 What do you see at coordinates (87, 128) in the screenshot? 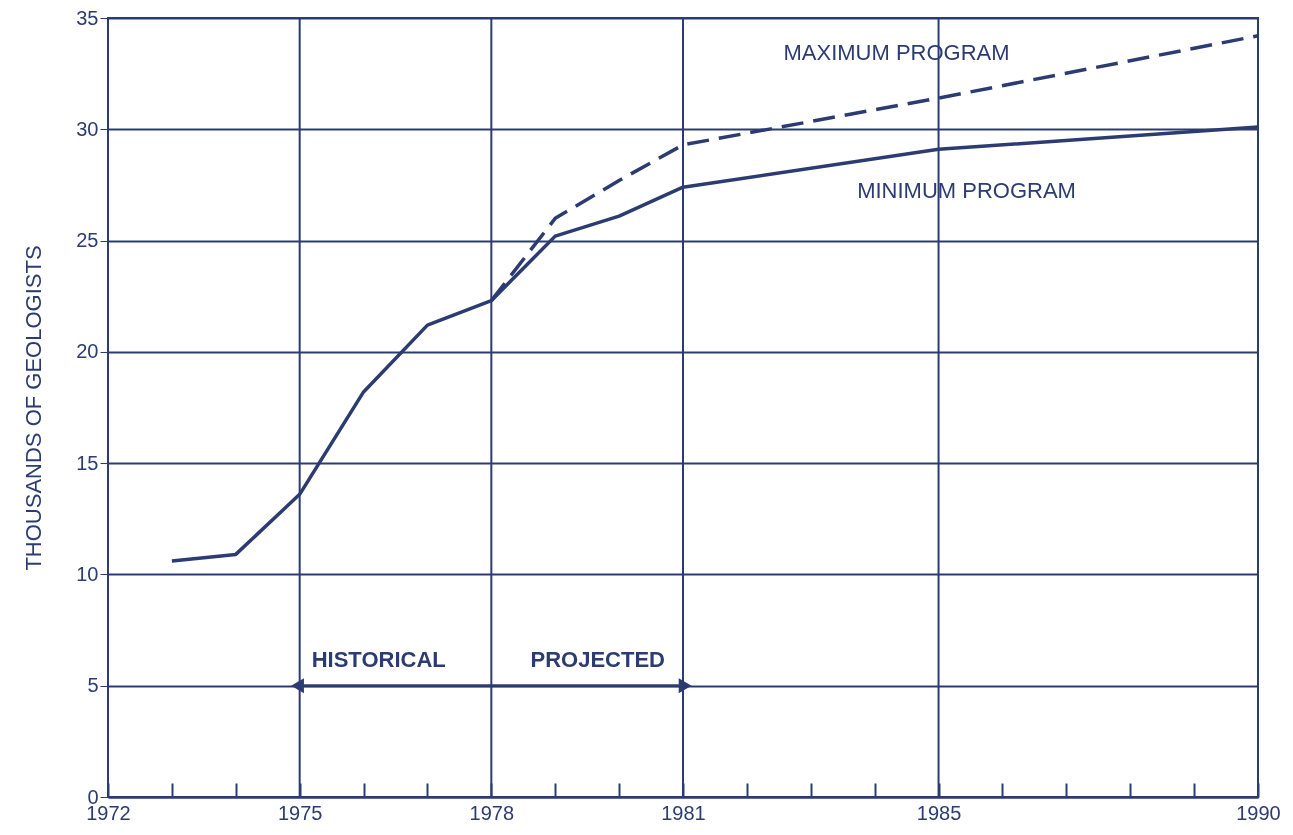
I see `y-tick-label: 30` at bounding box center [87, 128].